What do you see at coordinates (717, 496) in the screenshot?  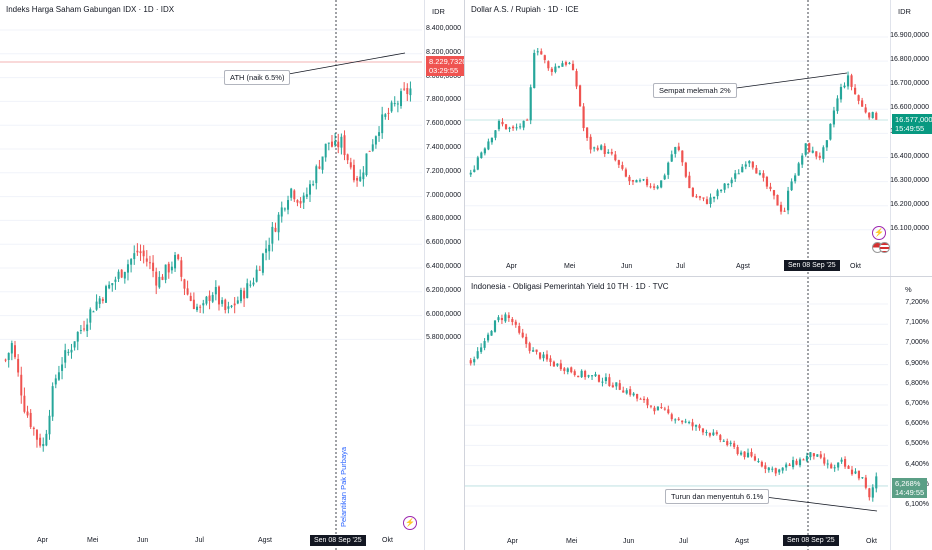 I see `yield-drop-annotation: Turun dan menyentuh 6.1%` at bounding box center [717, 496].